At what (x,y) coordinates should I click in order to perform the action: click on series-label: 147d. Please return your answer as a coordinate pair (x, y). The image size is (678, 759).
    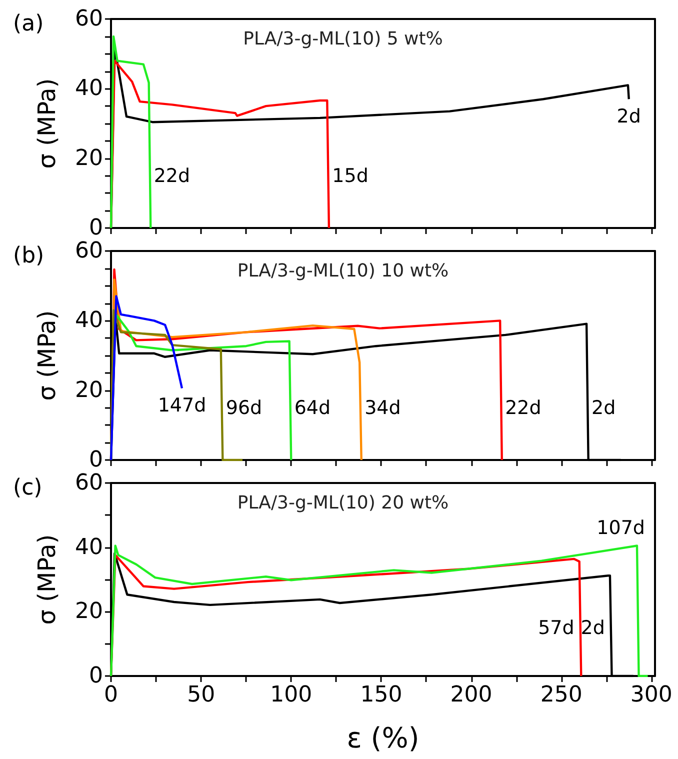
    Looking at the image, I should click on (182, 405).